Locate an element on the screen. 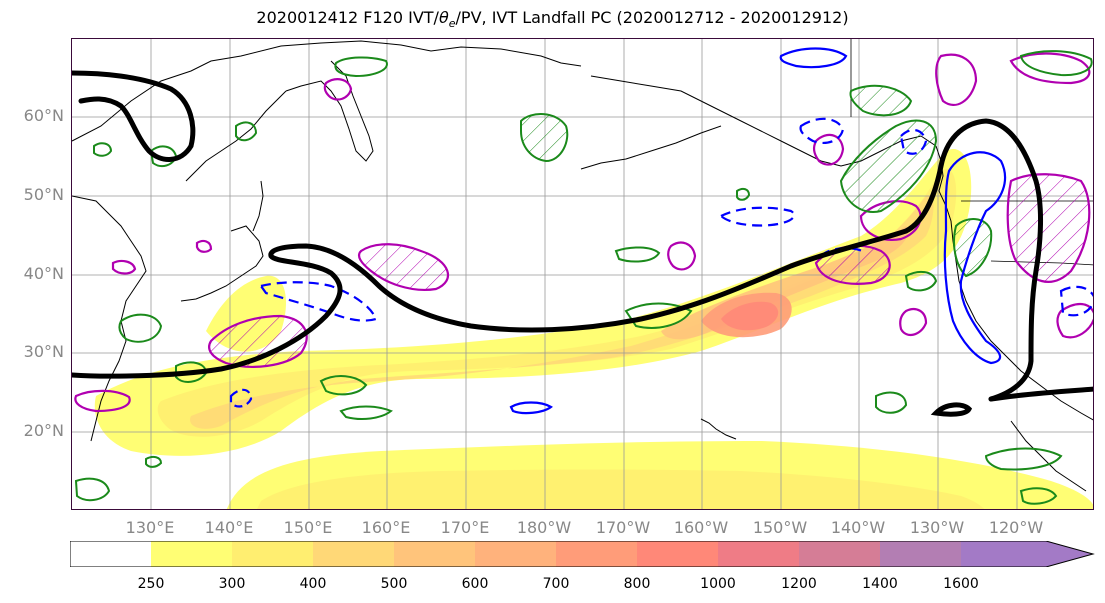 This screenshot has width=1105, height=603. pc-contour-nw is located at coordinates (134, 116).